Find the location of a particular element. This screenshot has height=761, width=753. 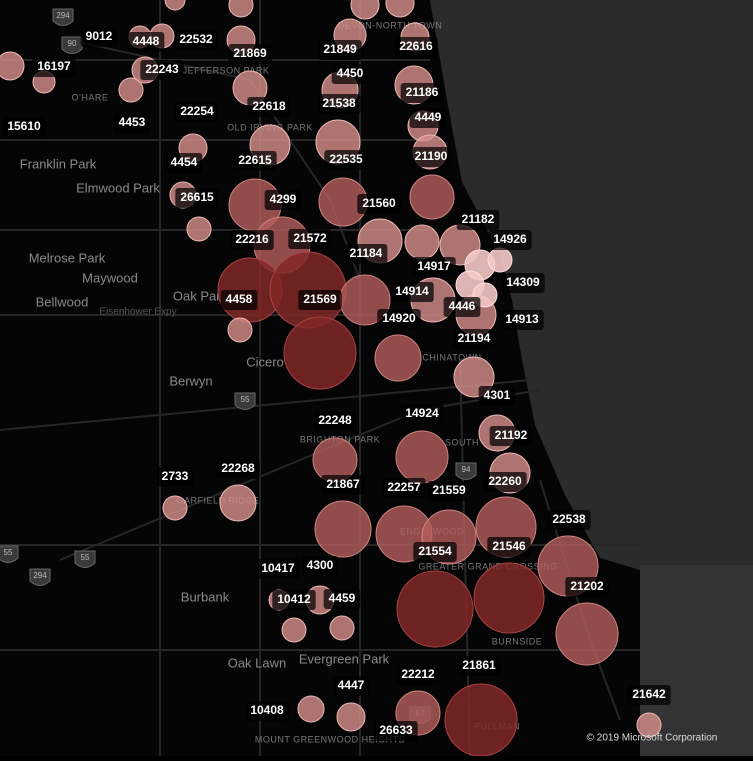

bubble-label: 10408 is located at coordinates (267, 711).